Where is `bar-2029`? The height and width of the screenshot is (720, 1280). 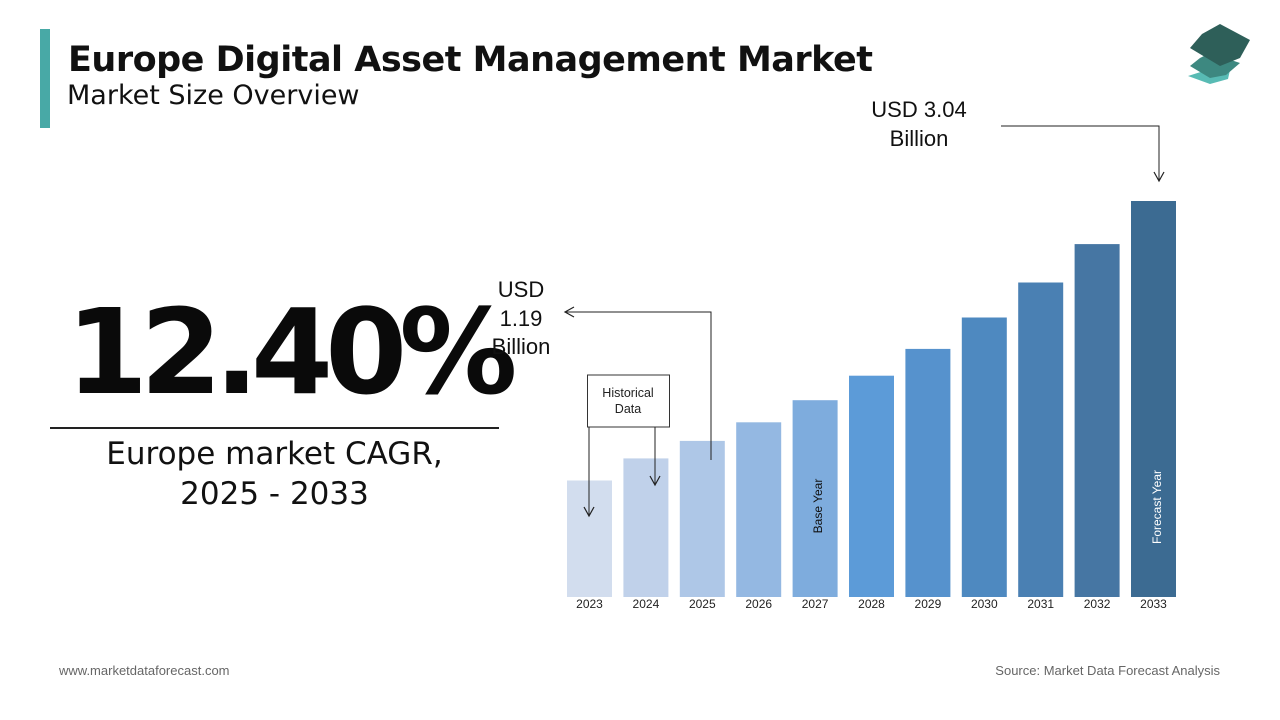 bar-2029 is located at coordinates (928, 472).